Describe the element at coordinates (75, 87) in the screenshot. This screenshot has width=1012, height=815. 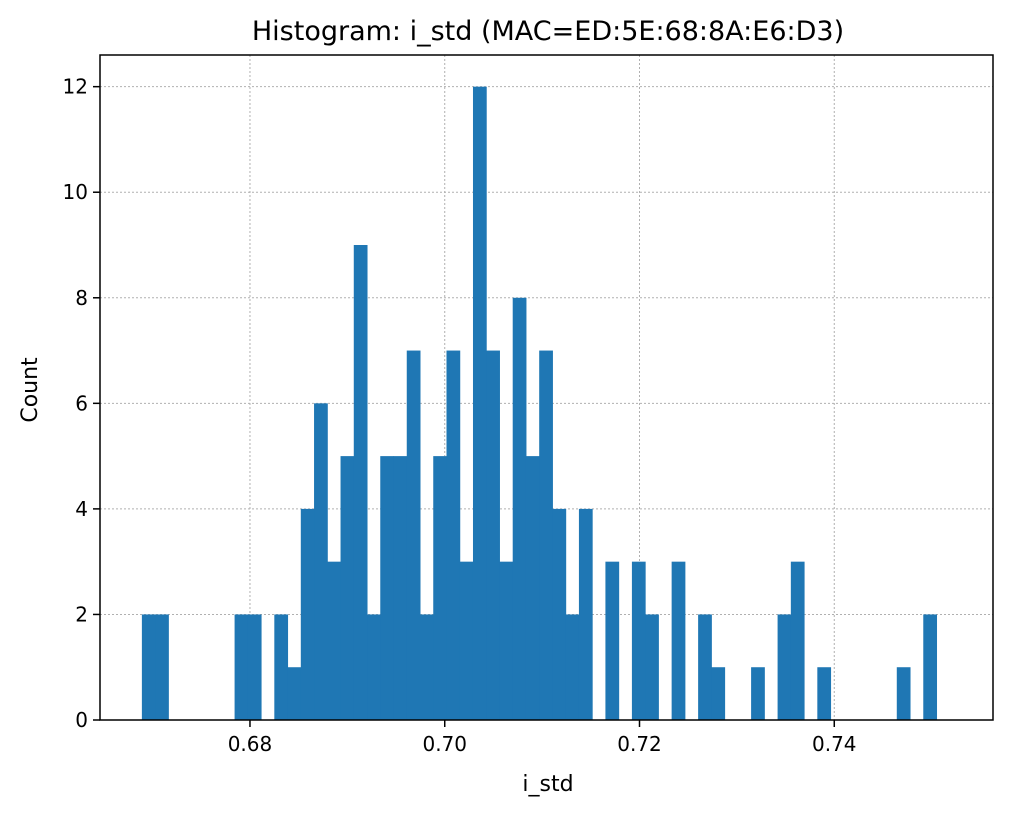
I see `y-tick-label: 12` at that location.